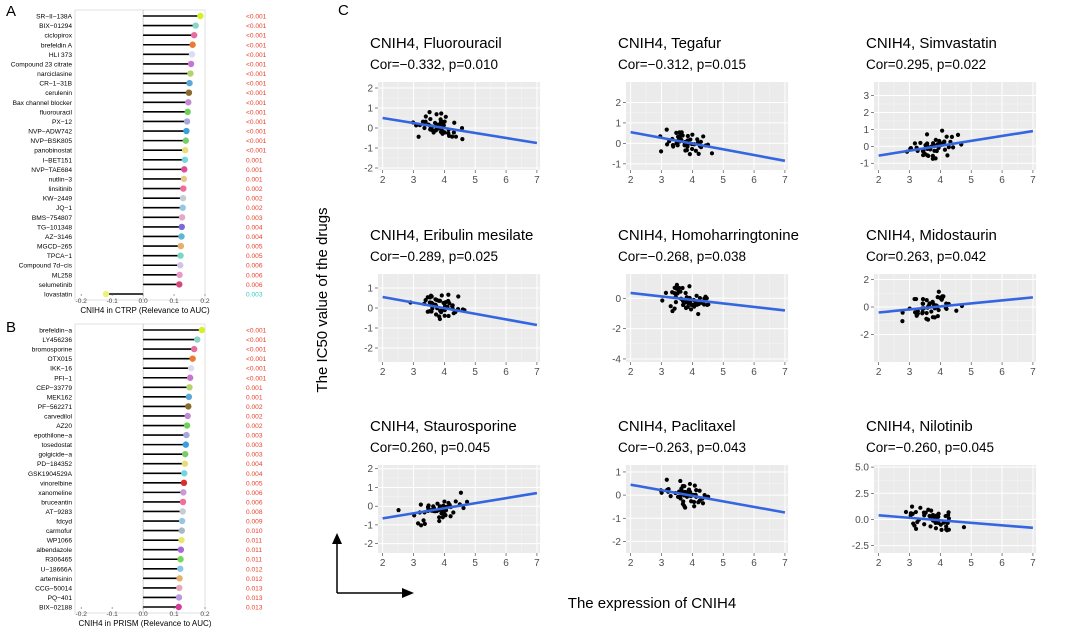  I want to click on x-axis-label: CNIH4 in CTRP (Relevance to AUC), so click(145, 310).